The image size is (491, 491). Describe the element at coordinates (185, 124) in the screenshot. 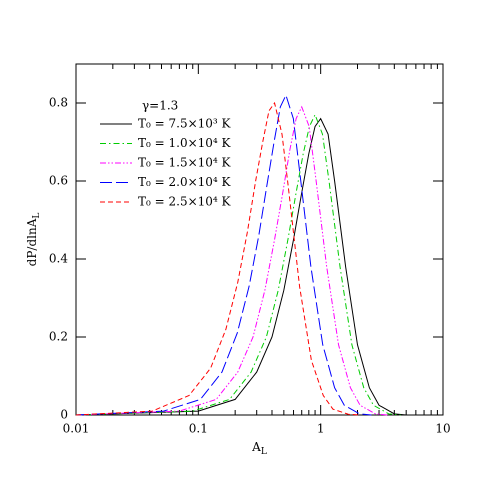

I see `legend-label: T₀ = 7.5×10³ K` at that location.